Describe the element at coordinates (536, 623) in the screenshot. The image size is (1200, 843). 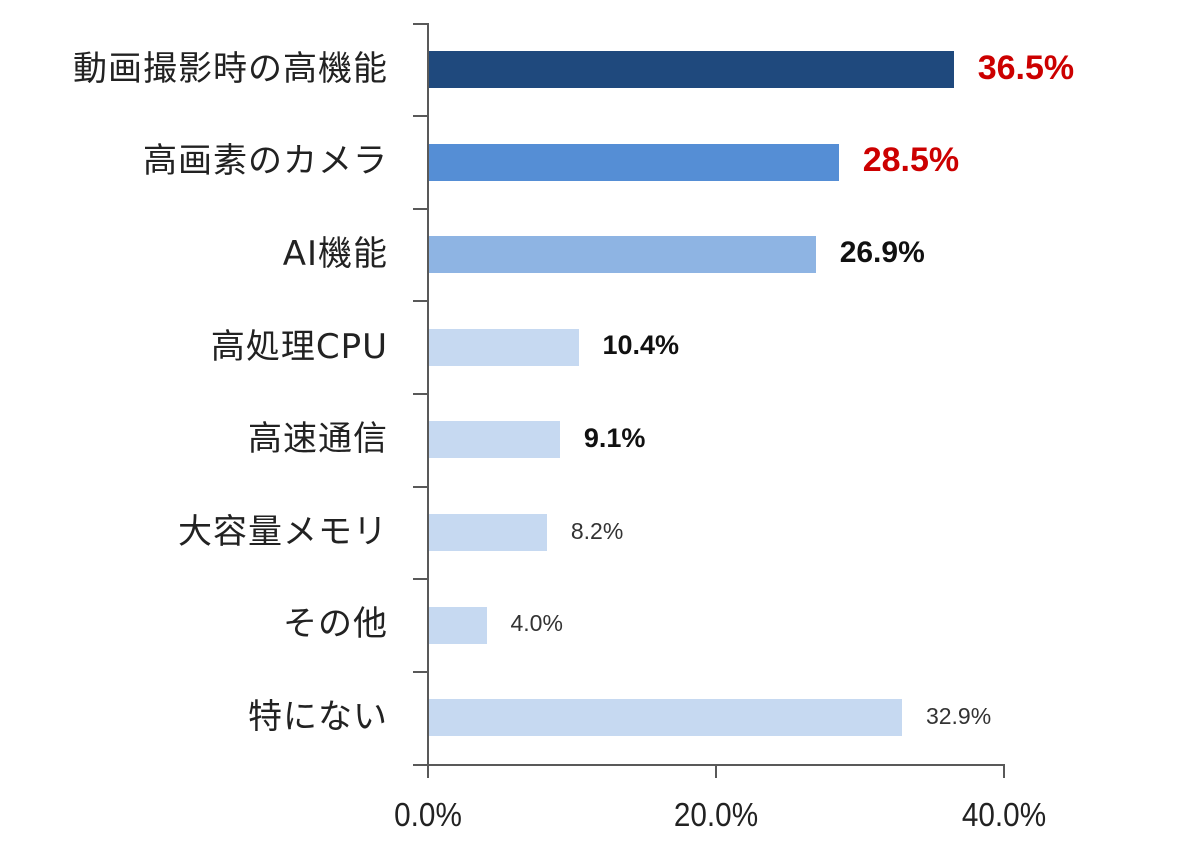
I see `value-label: 4.0%` at that location.